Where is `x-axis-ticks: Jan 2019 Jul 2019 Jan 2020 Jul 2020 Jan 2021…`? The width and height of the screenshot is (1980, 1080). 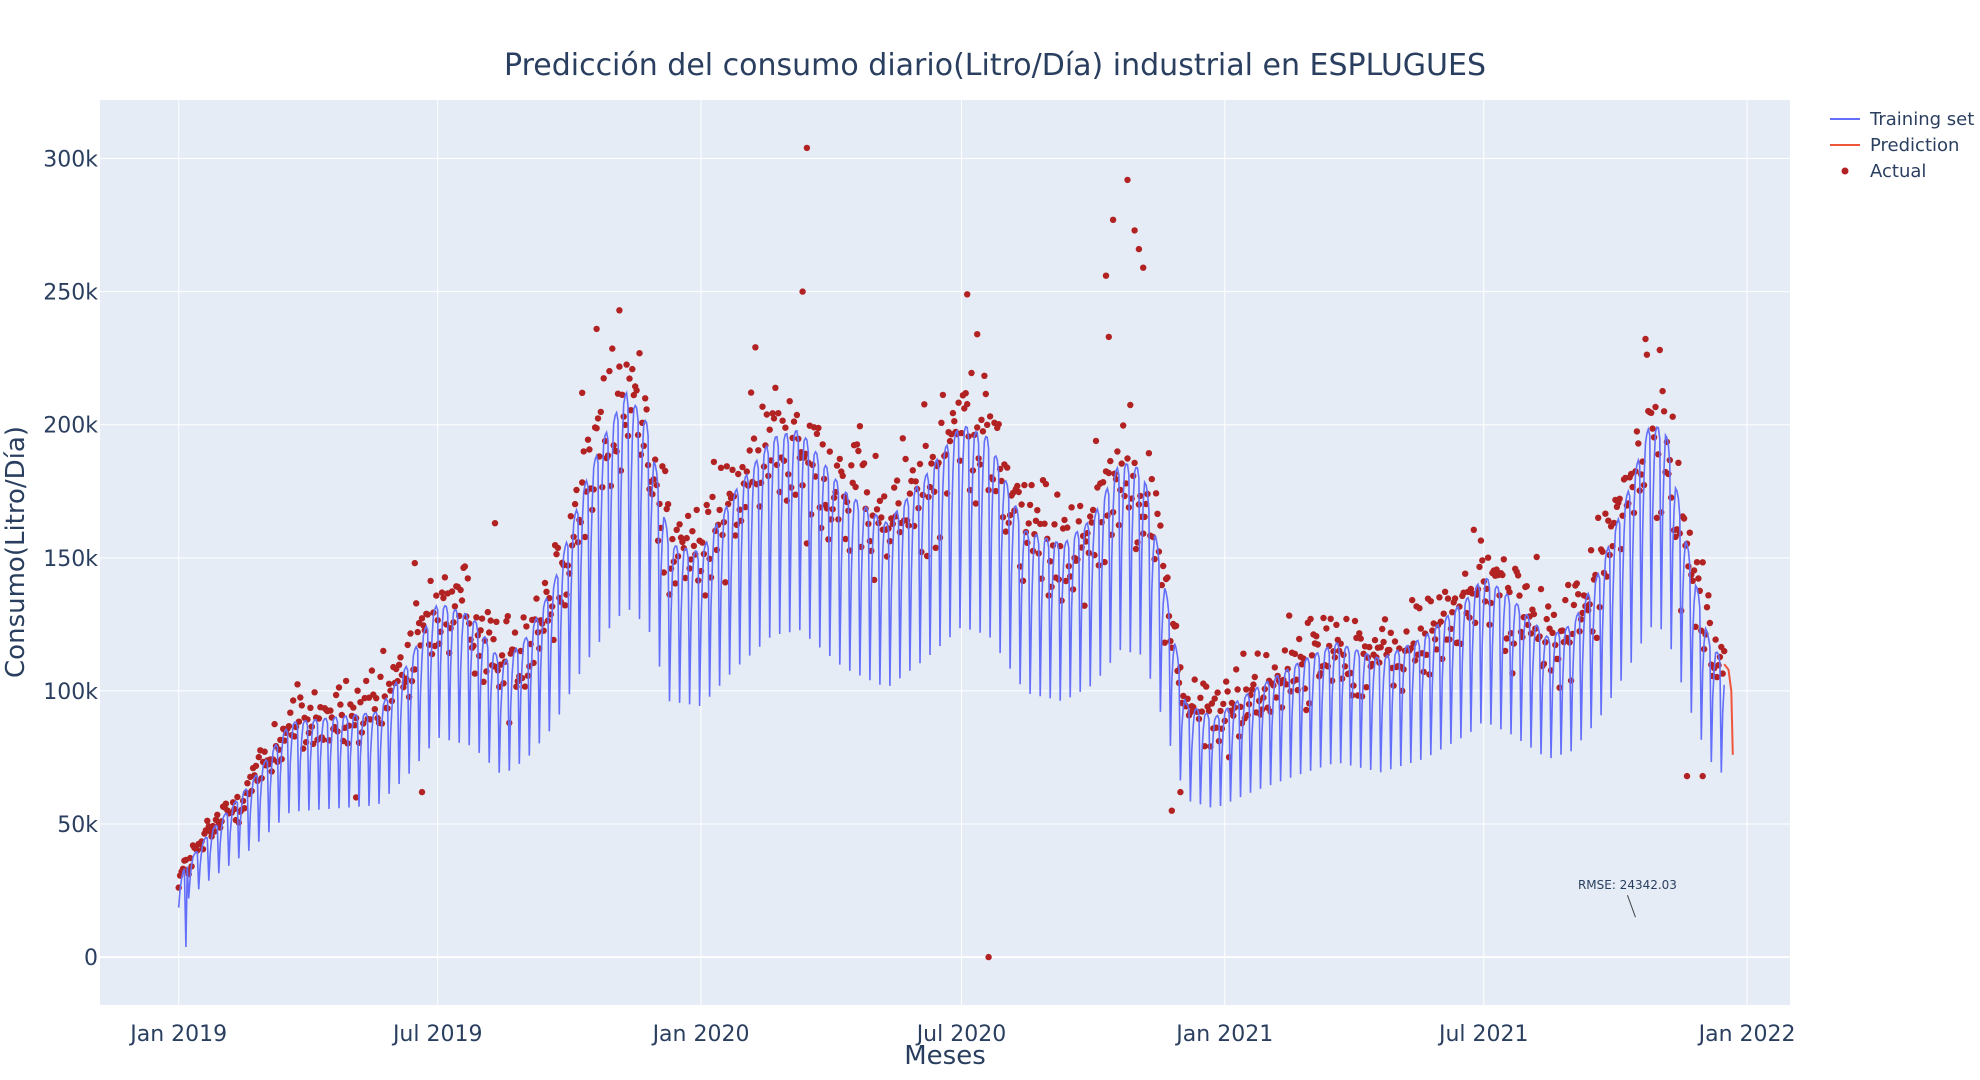 x-axis-ticks: Jan 2019 Jul 2019 Jan 2020 Jul 2020 Jan 2021… is located at coordinates (961, 1034).